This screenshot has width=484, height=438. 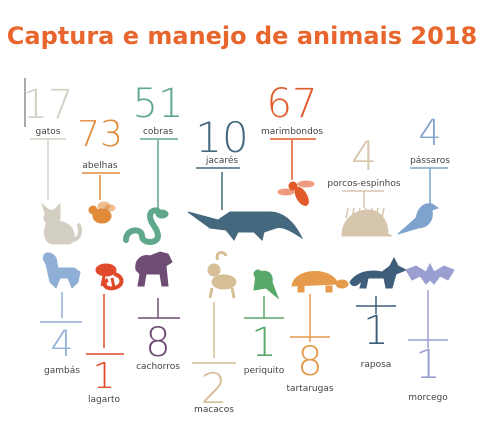 I want to click on animal-group-raposa: 1 raposa, so click(x=378, y=313).